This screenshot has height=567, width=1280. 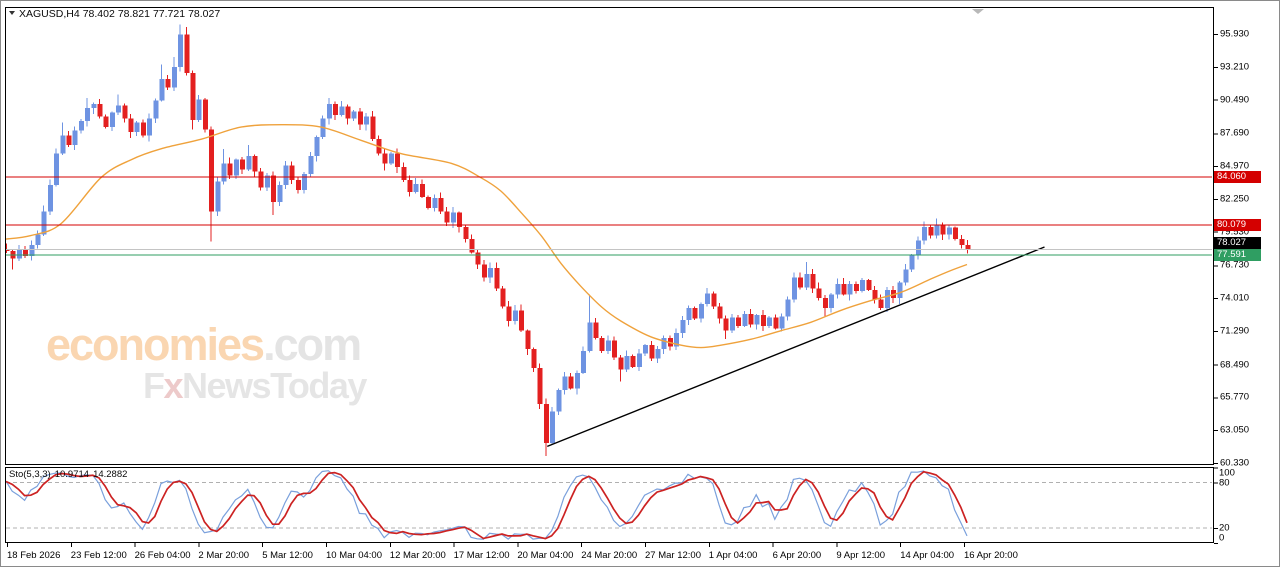 I want to click on price-marker: 84.060, so click(x=1237, y=177).